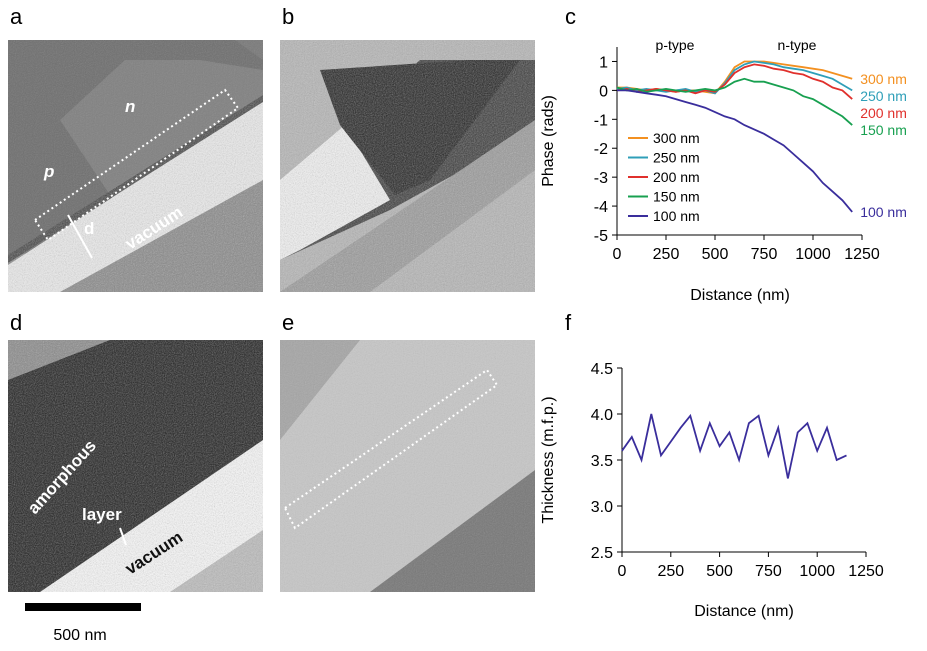 The width and height of the screenshot is (927, 651). Describe the element at coordinates (603, 62) in the screenshot. I see `y-tick-label: 1` at that location.